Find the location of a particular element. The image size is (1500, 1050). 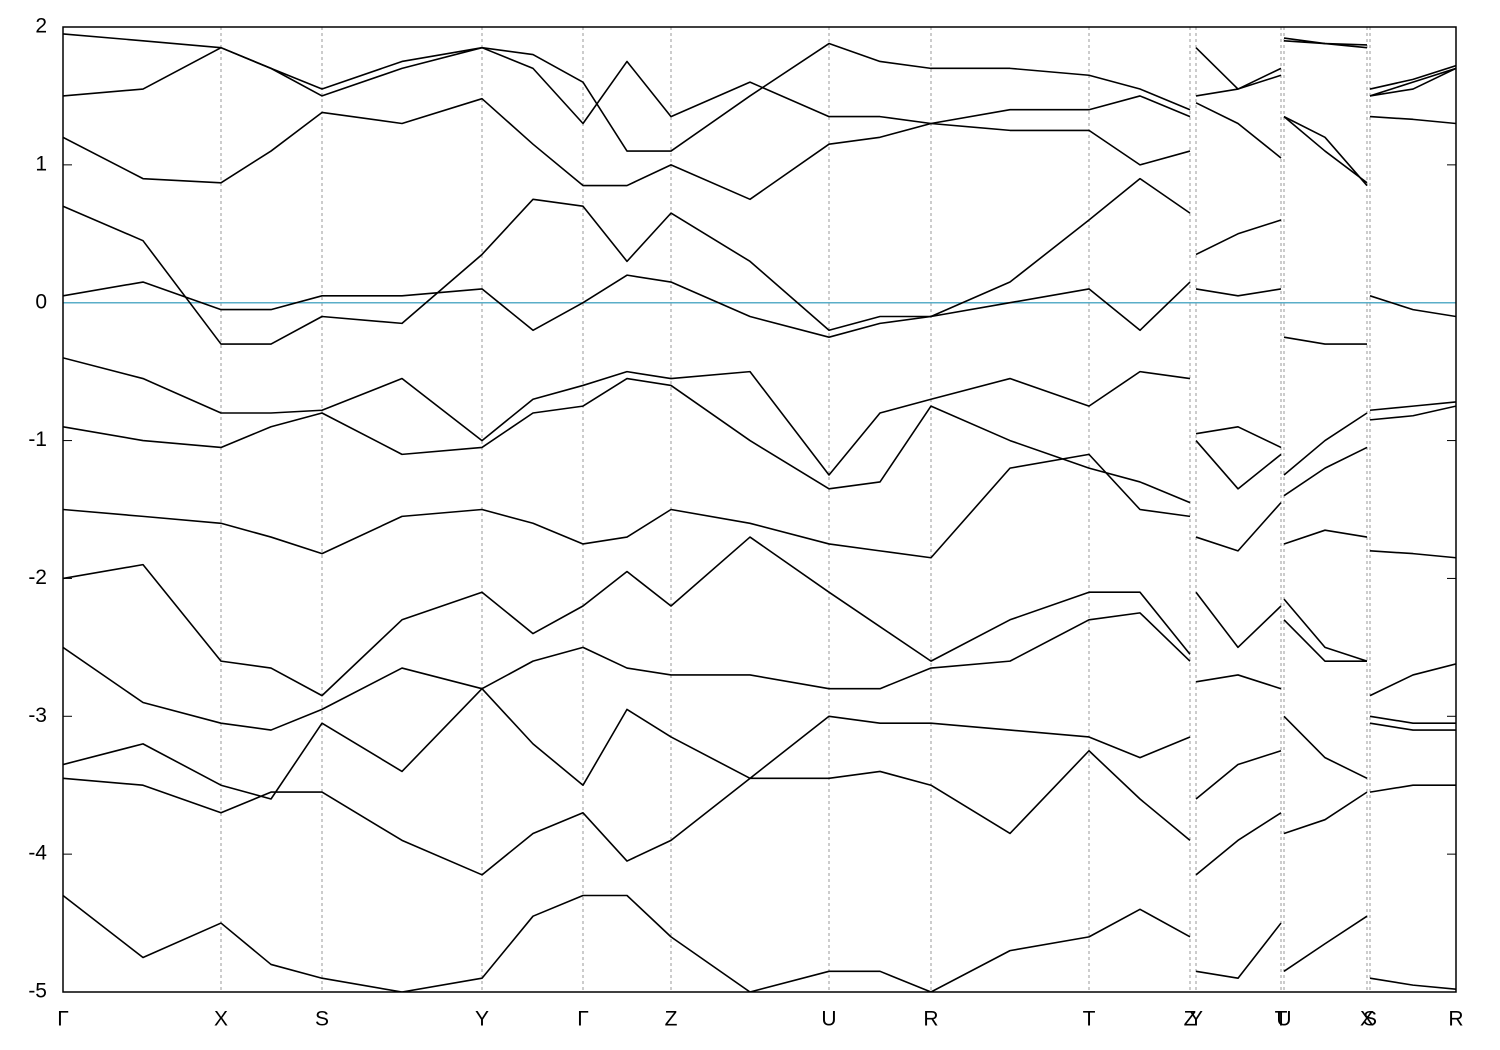

y-tick-label: -1 is located at coordinates (37, 439).